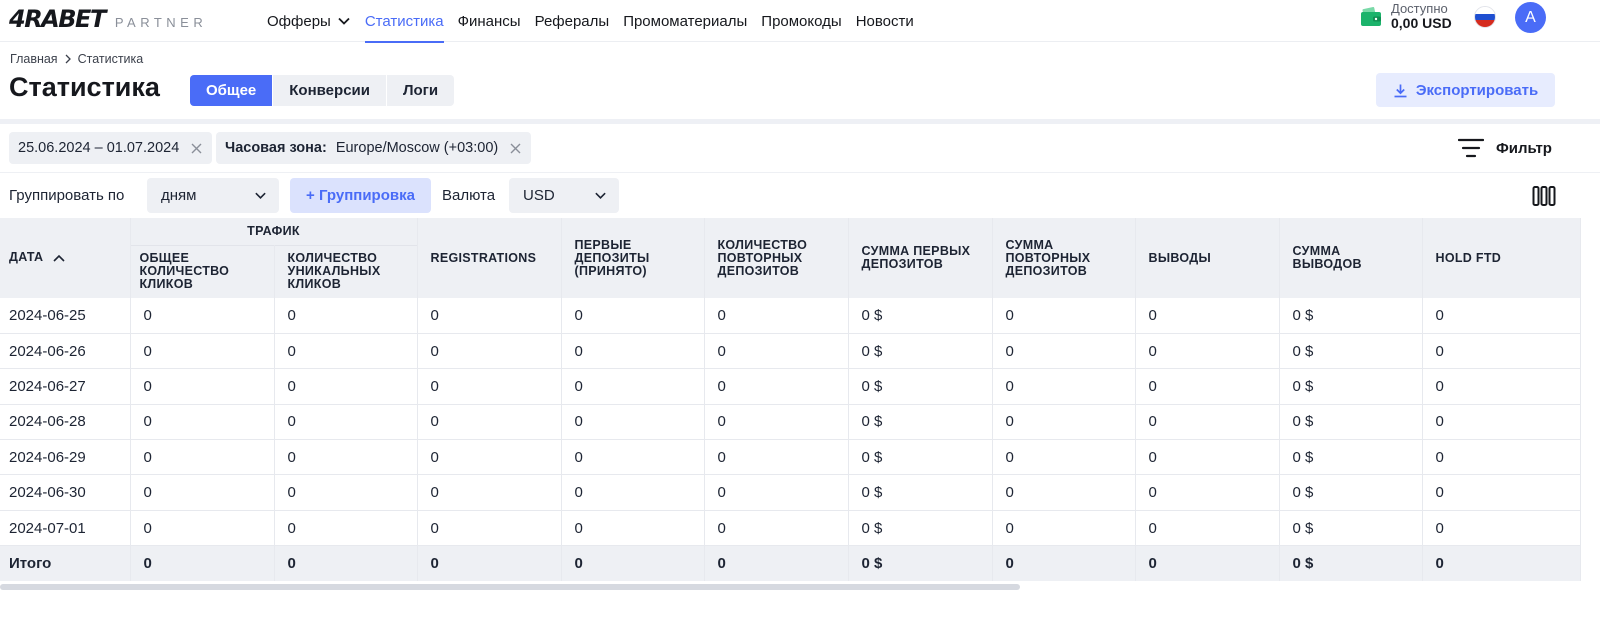 The width and height of the screenshot is (1600, 625). Describe the element at coordinates (374, 148) in the screenshot. I see `timezone-chip: Часовая зона: Europe/Moscow (+03:00)` at that location.